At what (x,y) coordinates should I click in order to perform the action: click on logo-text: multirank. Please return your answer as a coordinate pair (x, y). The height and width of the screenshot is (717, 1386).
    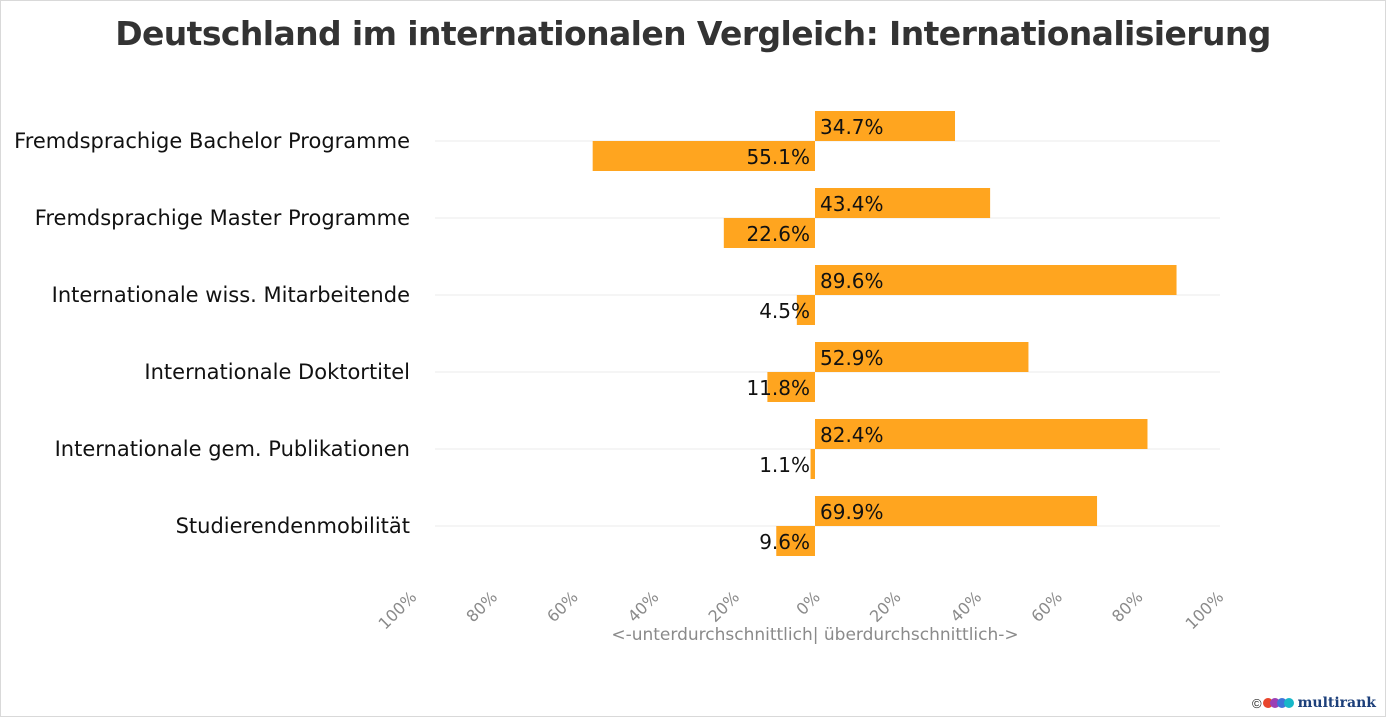
    Looking at the image, I should click on (1336, 703).